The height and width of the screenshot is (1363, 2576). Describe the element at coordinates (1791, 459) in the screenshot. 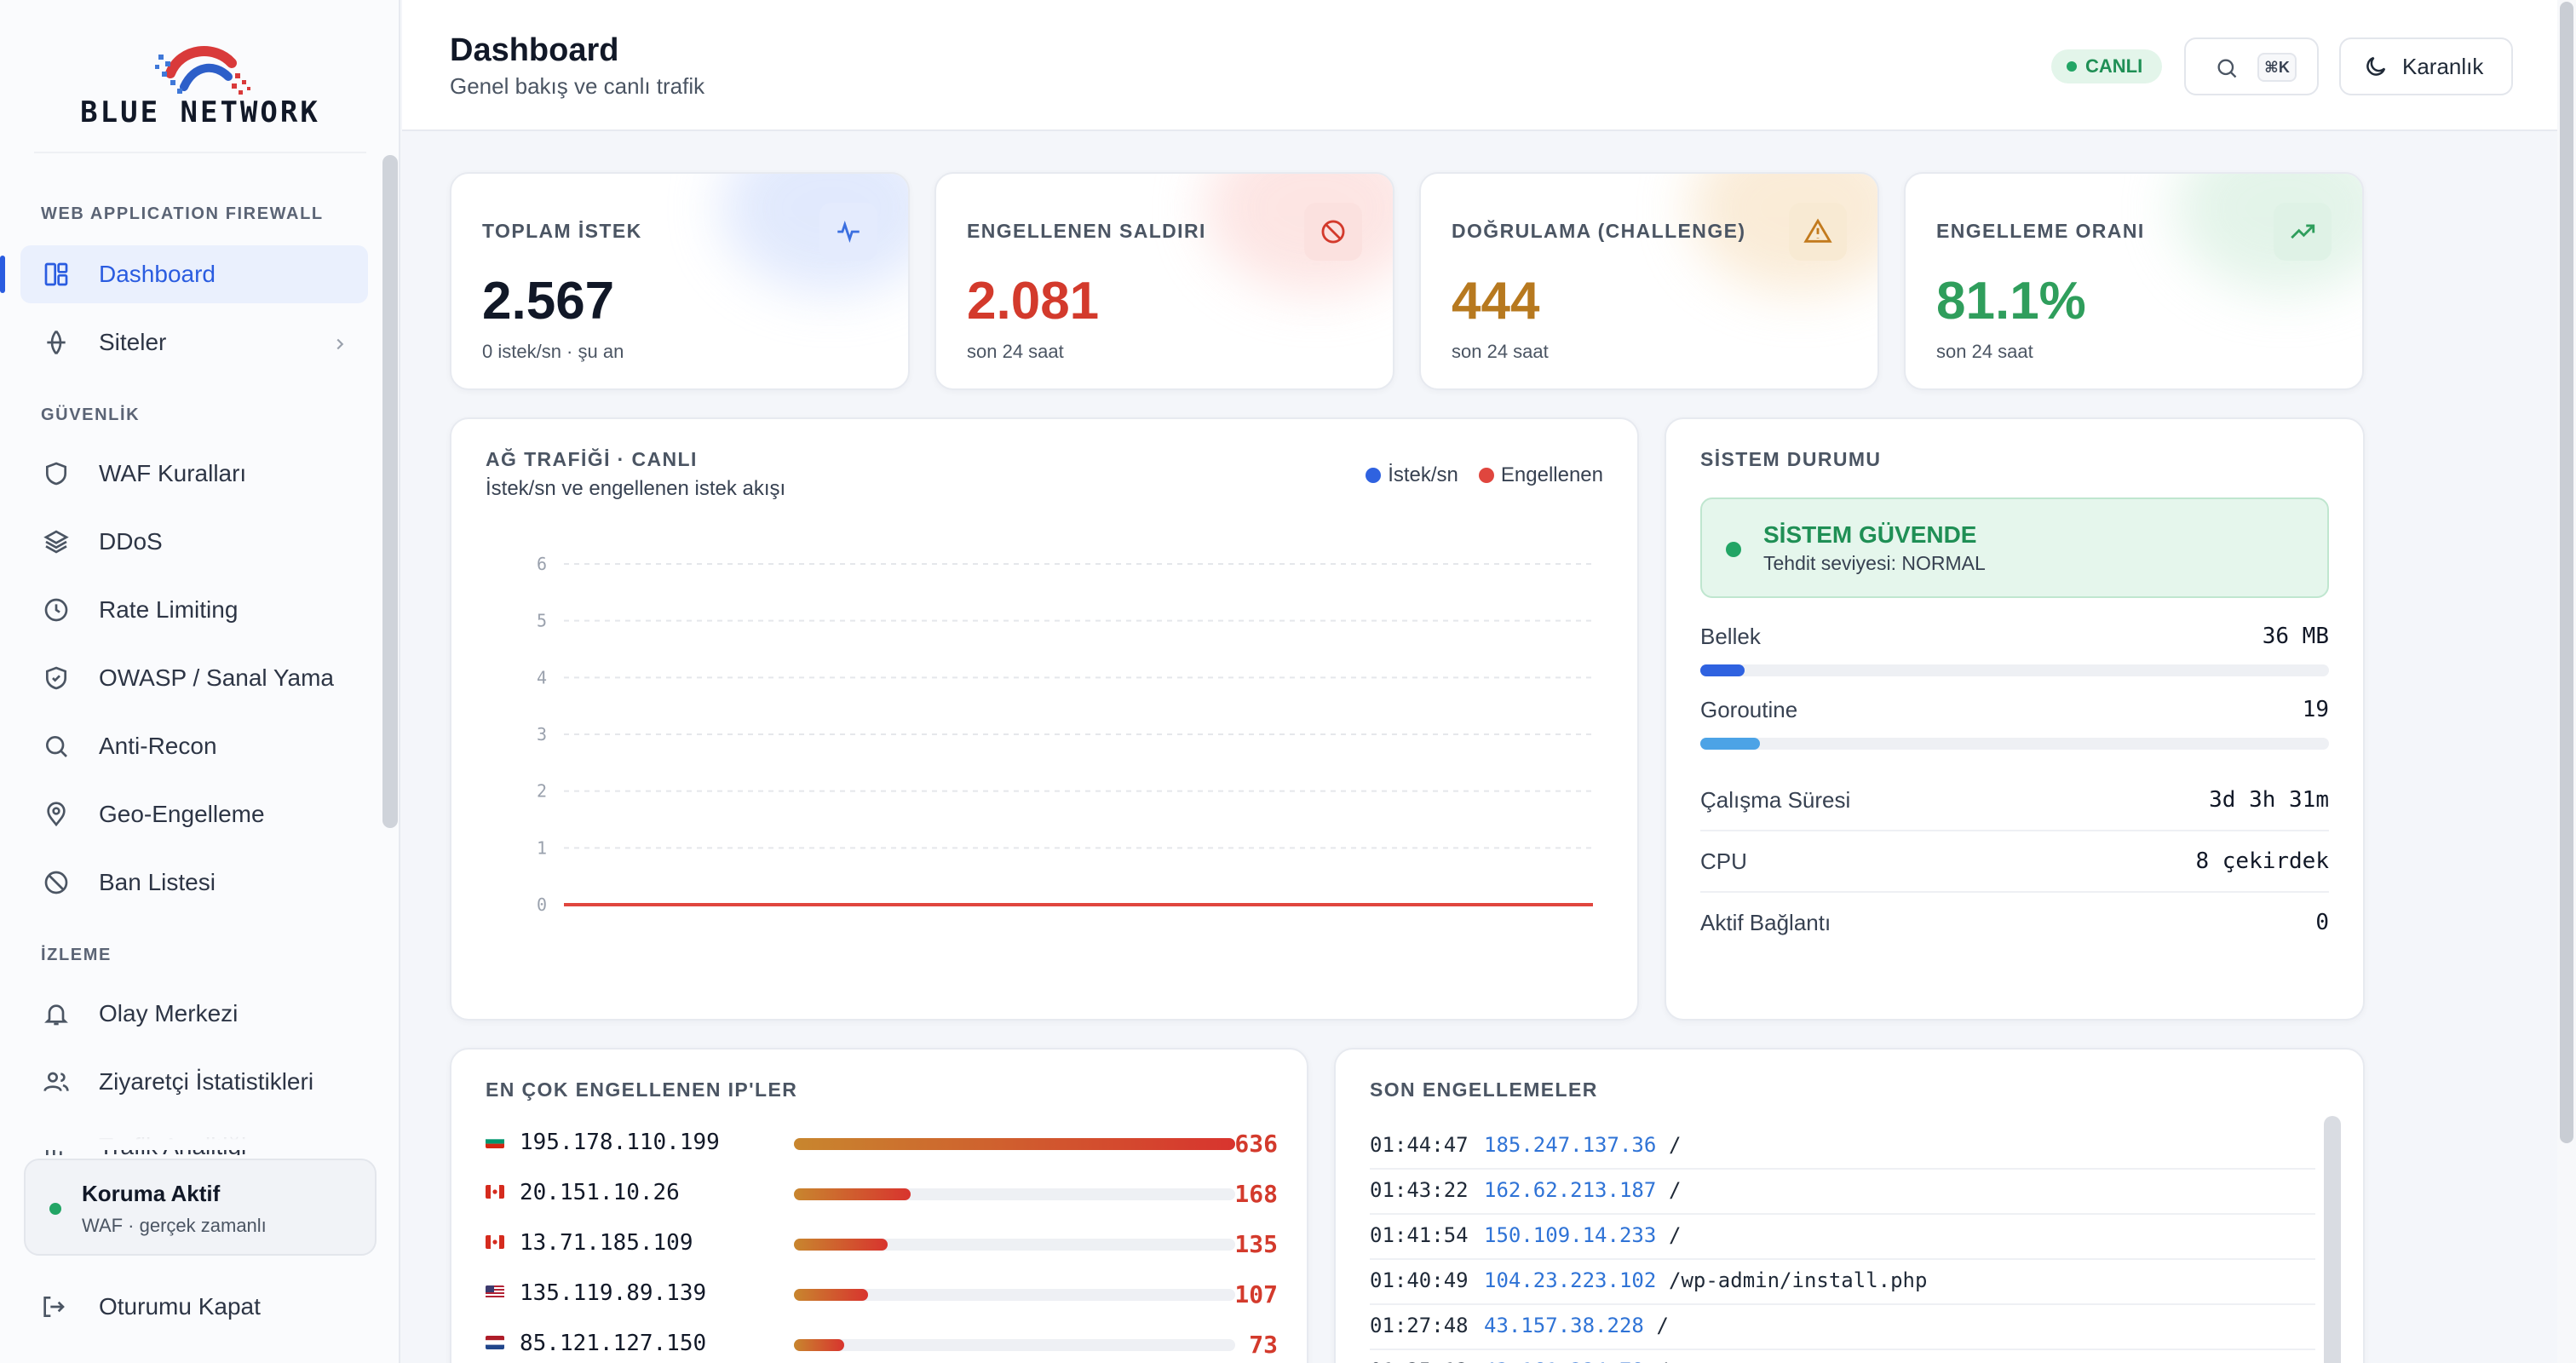

I see `system-title: SİSTEM DURUMU` at that location.